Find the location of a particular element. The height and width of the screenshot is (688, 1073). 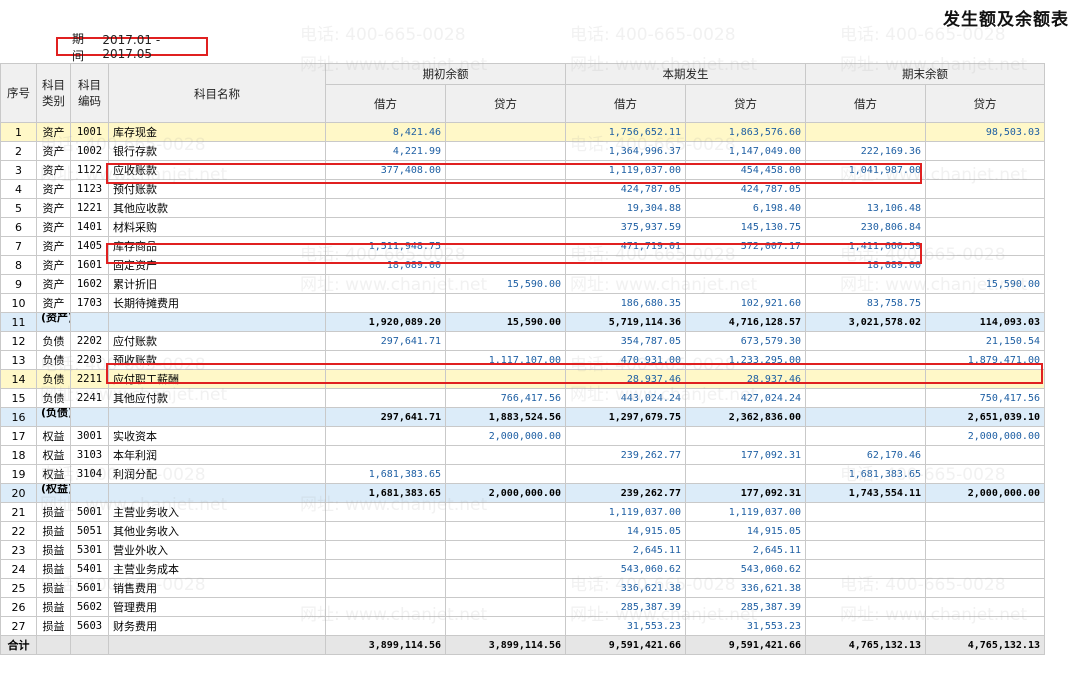

table-row: 25 损益 5601 销售费用 336,621.38 336,621.38 is located at coordinates (522, 588).